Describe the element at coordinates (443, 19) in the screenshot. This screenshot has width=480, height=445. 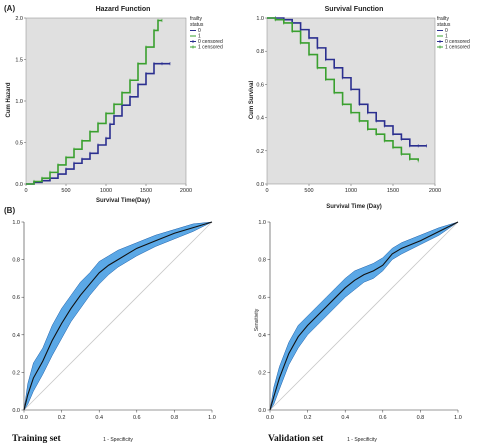
I see `survival-legend-title-1: frailty` at that location.